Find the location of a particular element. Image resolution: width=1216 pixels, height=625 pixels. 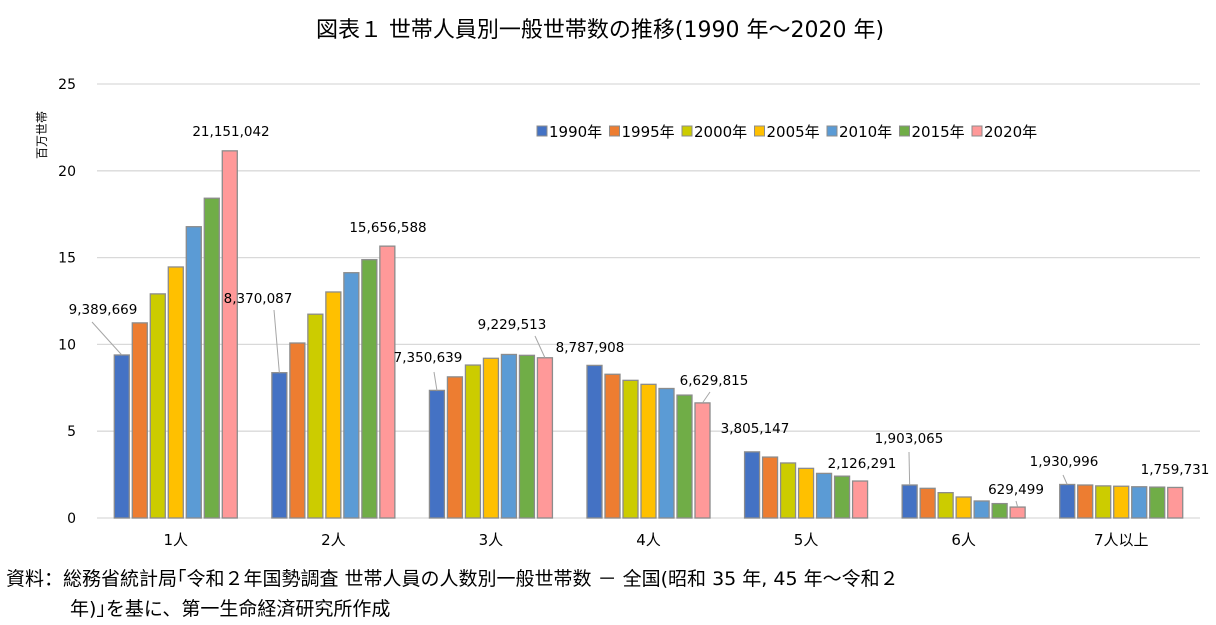

category-label: 5人 is located at coordinates (806, 540).